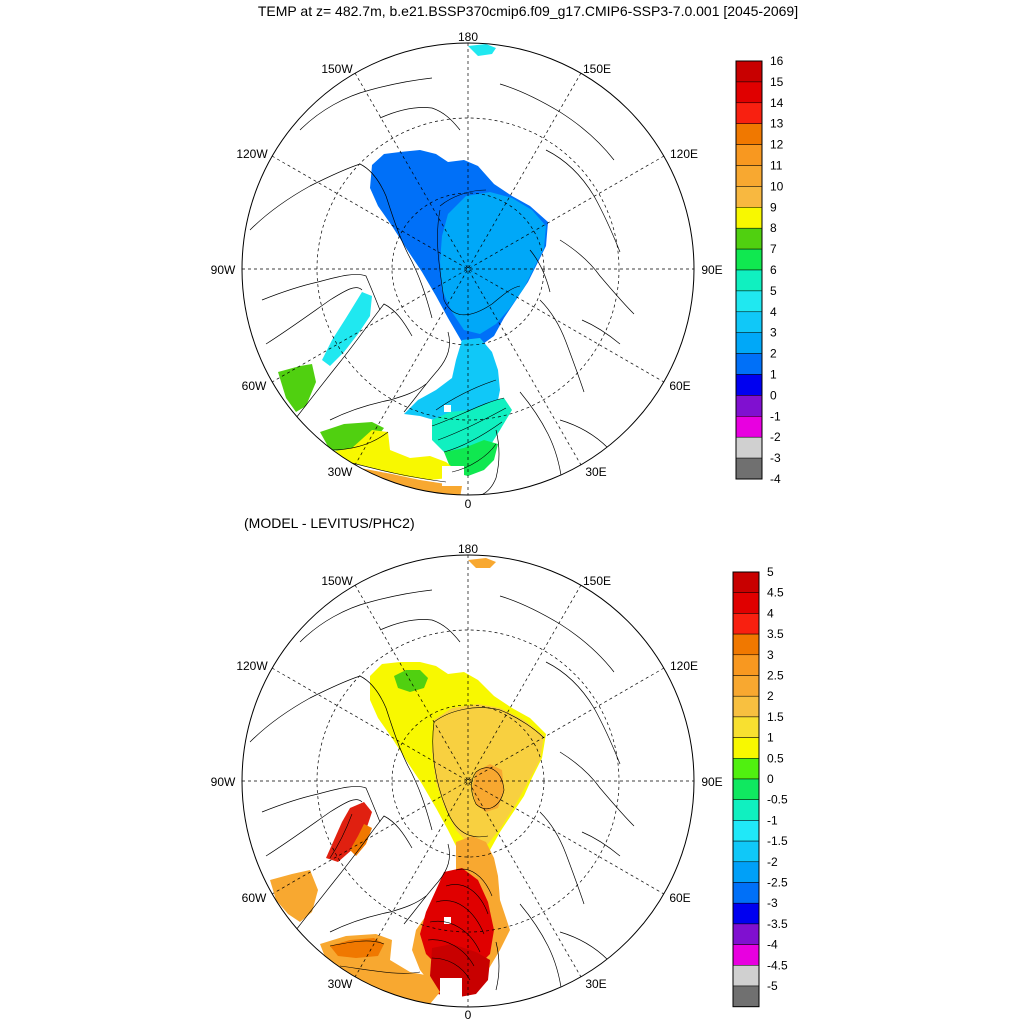  Describe the element at coordinates (340, 472) in the screenshot. I see `top-label-30w: 30W` at that location.